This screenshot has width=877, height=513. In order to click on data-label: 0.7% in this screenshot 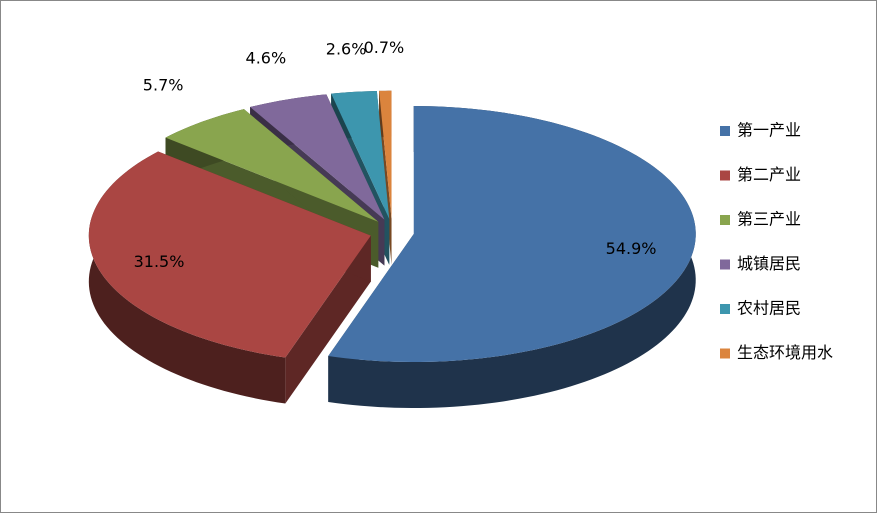, I will do `click(384, 47)`.